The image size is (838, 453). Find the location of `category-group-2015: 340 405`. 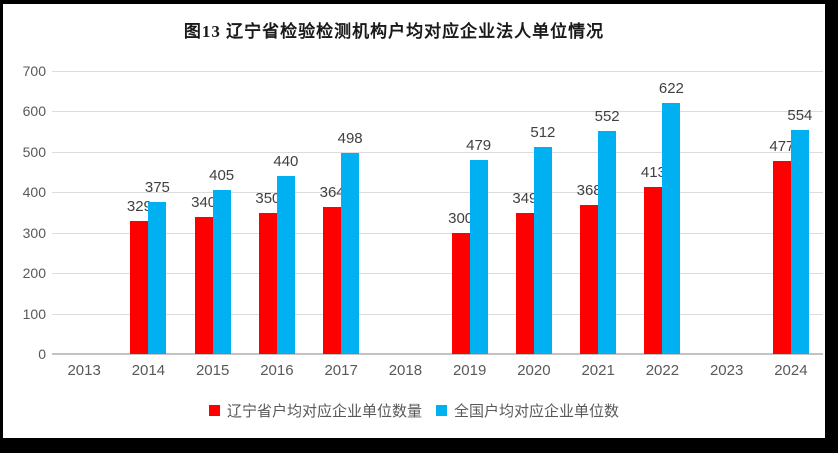

category-group-2015: 340 405 is located at coordinates (213, 212).